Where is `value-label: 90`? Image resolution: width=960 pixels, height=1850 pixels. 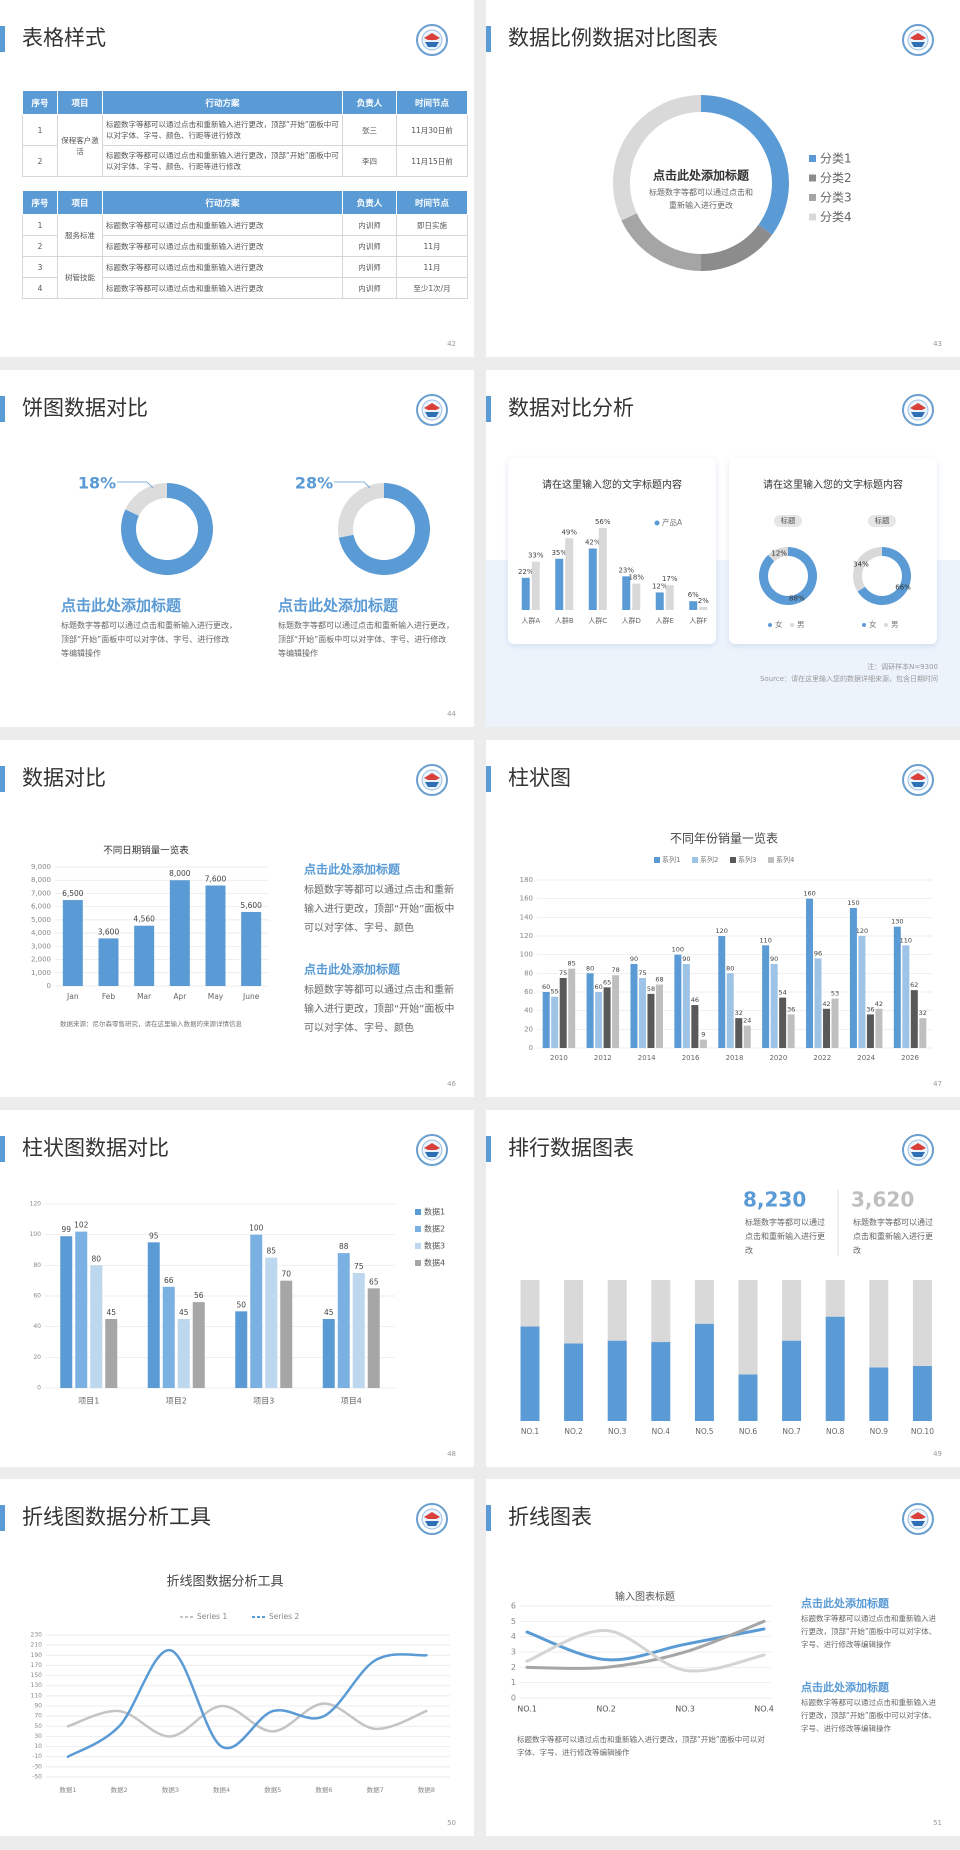 value-label: 90 is located at coordinates (634, 959).